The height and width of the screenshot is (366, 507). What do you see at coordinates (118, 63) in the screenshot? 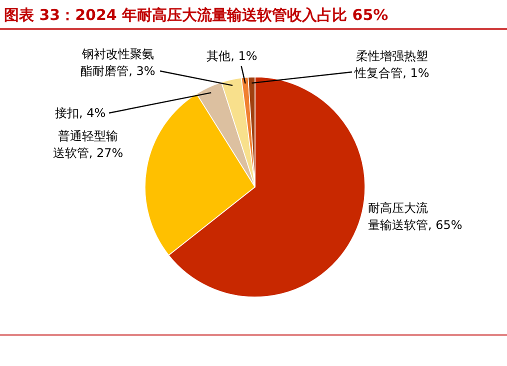
I see `slice-label: 钢衬改性聚氨酯耐磨管, 3%` at bounding box center [118, 63].